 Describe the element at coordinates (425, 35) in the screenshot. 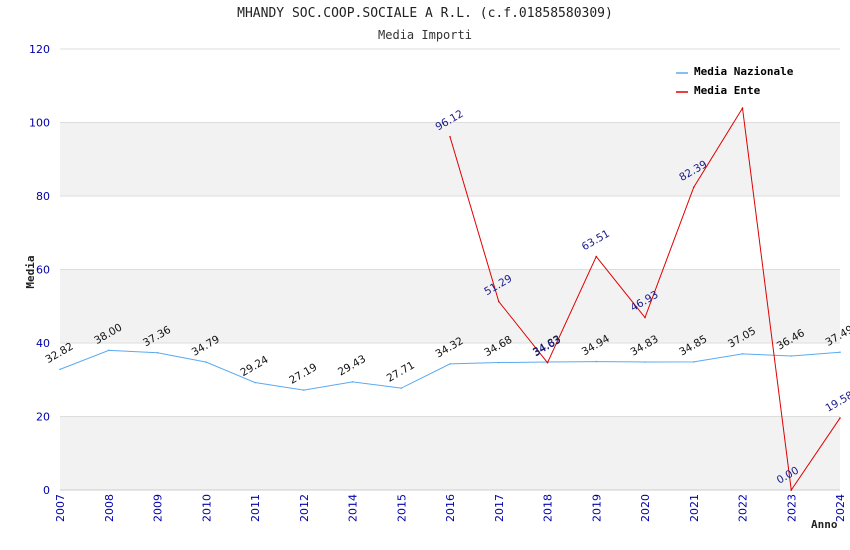

I see `chart-subtitle: Media Importi` at that location.